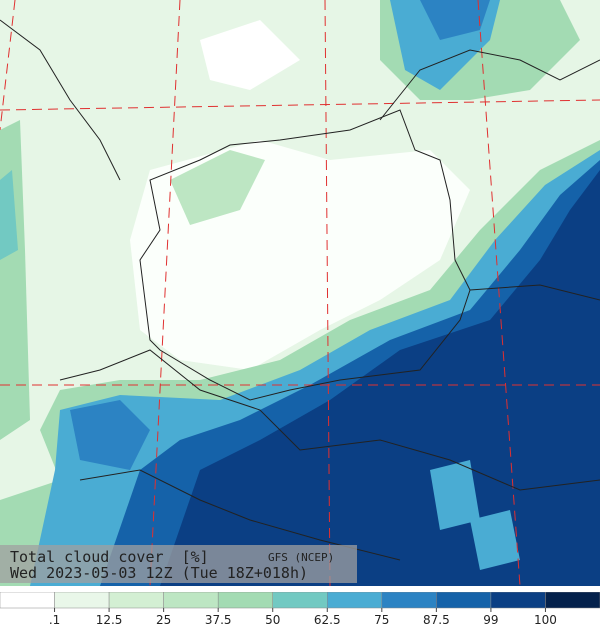  I want to click on colorbar-label: 100, so click(545, 620).